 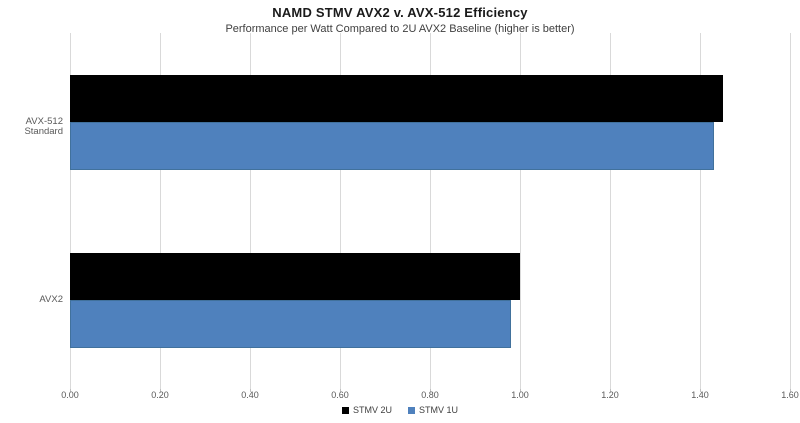 I want to click on legend-item: STMV 1U, so click(x=433, y=410).